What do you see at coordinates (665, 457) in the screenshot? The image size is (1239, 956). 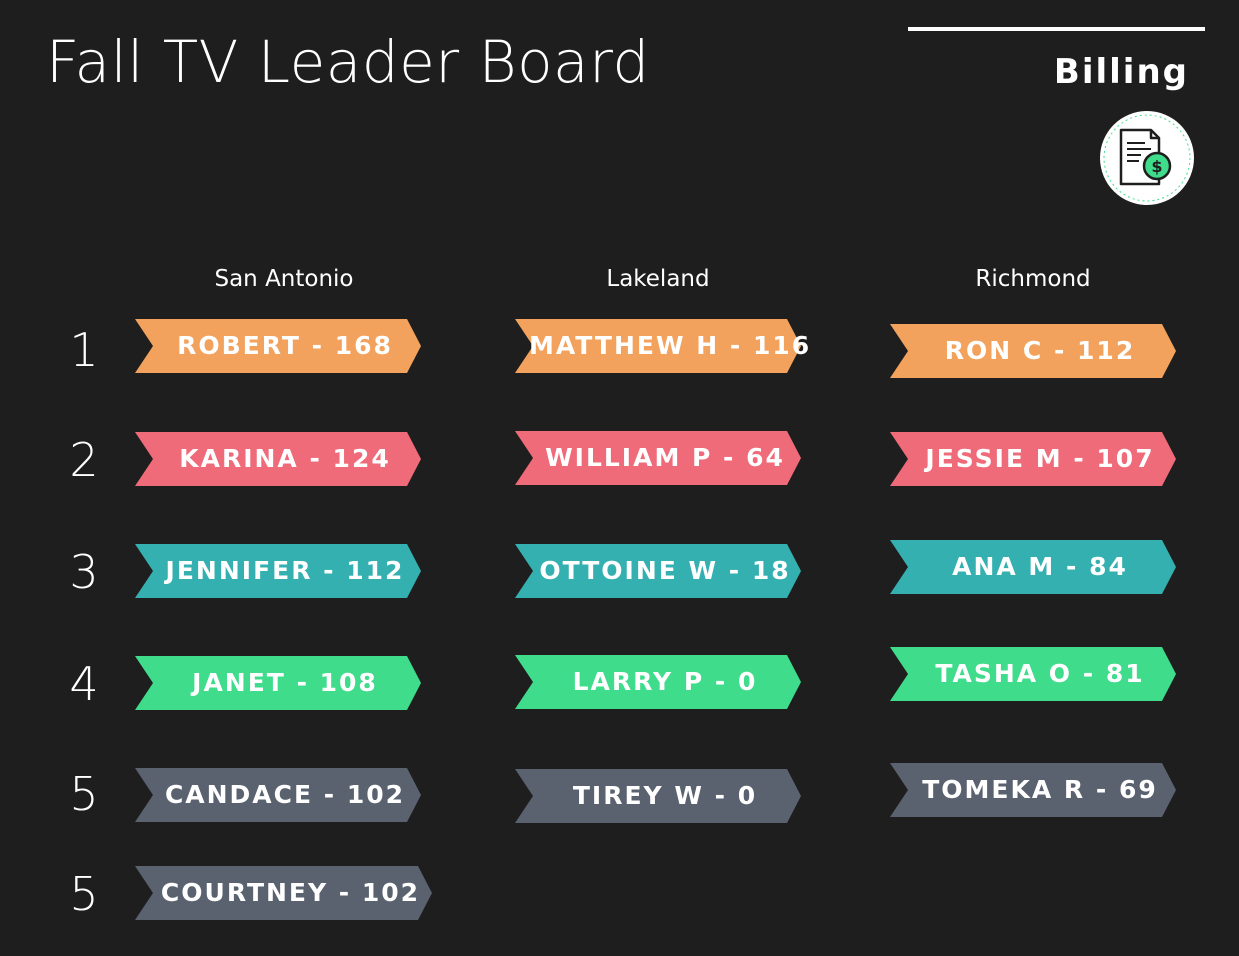 I see `leader-name-score: WILLIAM P - 64` at bounding box center [665, 457].